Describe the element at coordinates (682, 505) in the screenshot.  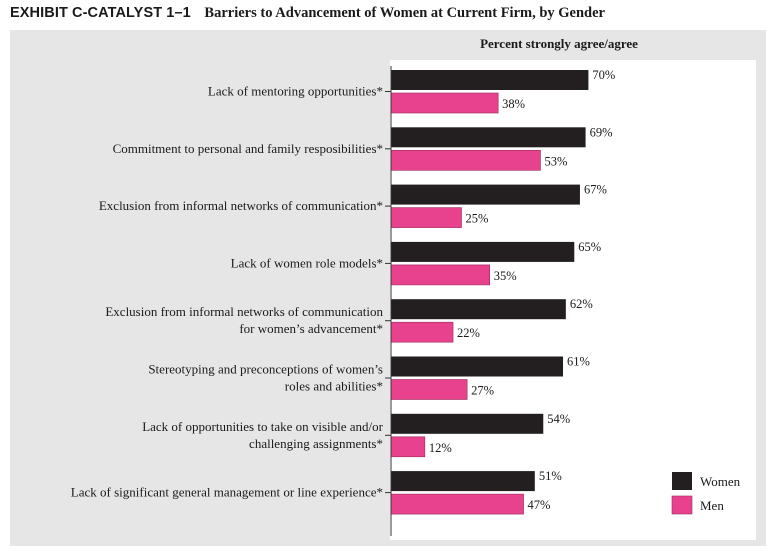
I see `legend-swatch-men` at that location.